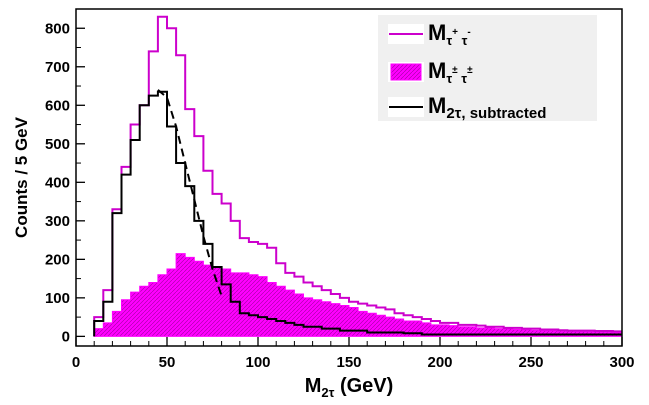 The height and width of the screenshot is (405, 649). What do you see at coordinates (76, 362) in the screenshot?
I see `x-tick-label: 0` at bounding box center [76, 362].